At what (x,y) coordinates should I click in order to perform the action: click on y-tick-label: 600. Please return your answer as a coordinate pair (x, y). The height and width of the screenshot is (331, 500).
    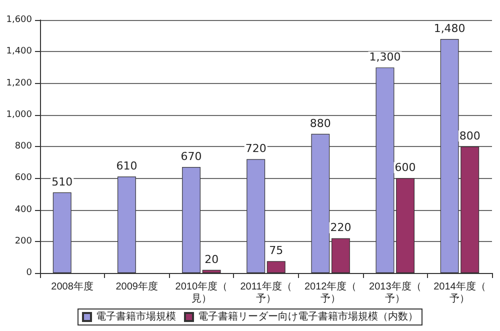
    Looking at the image, I should click on (23, 178).